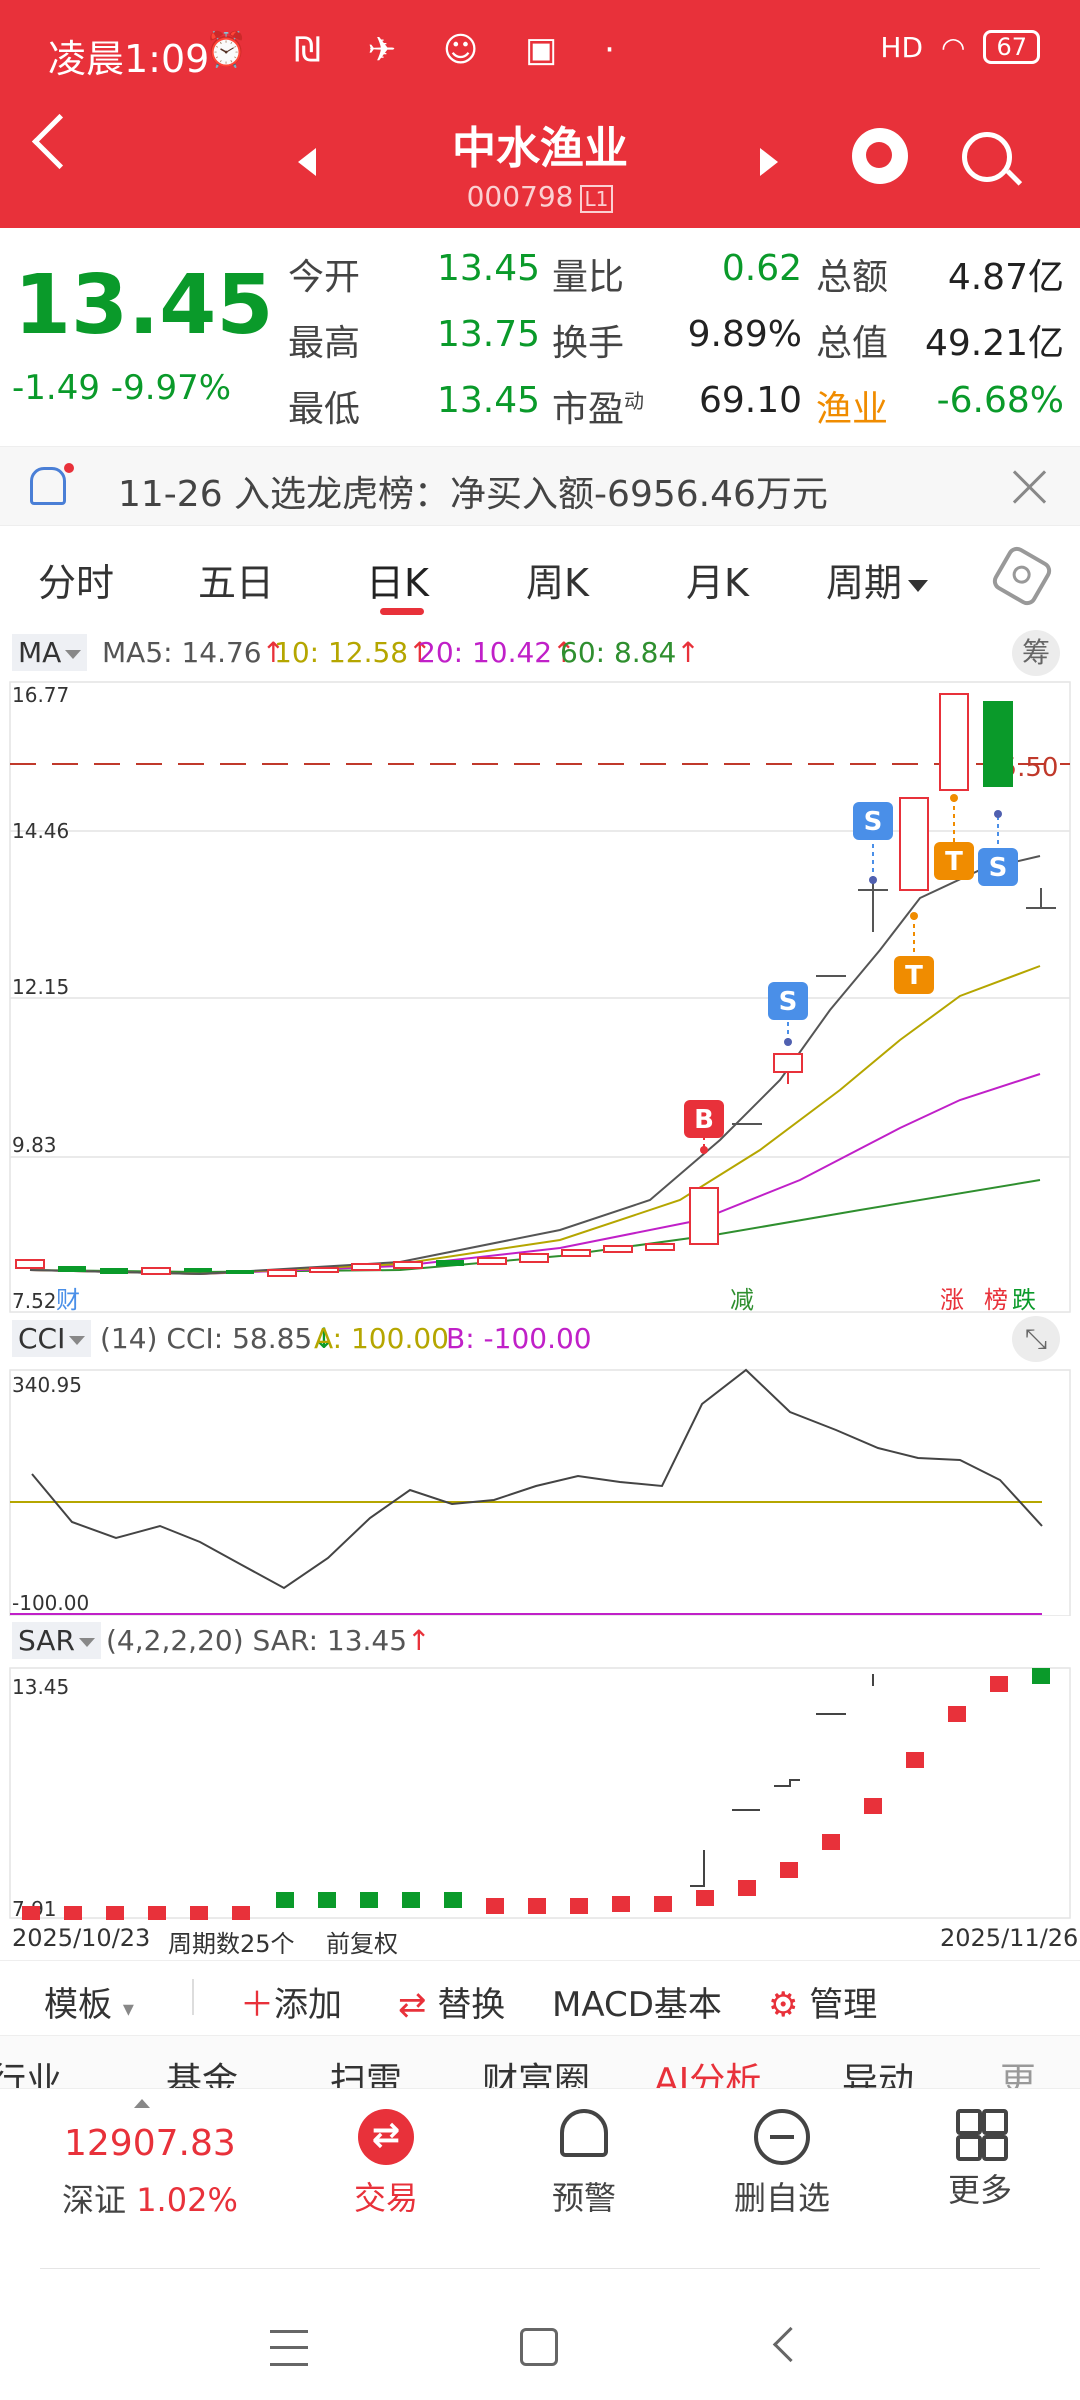 This screenshot has height=2400, width=1080. I want to click on marker-dot, so click(788, 1042).